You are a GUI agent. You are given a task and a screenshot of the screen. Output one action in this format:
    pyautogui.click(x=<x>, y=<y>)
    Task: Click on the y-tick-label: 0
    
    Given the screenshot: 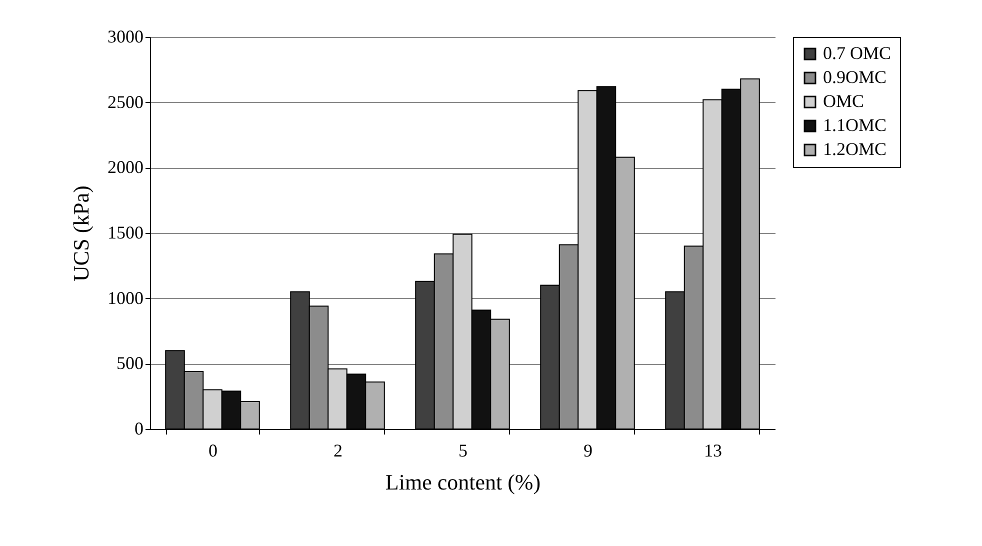 What is the action you would take?
    pyautogui.click(x=139, y=428)
    